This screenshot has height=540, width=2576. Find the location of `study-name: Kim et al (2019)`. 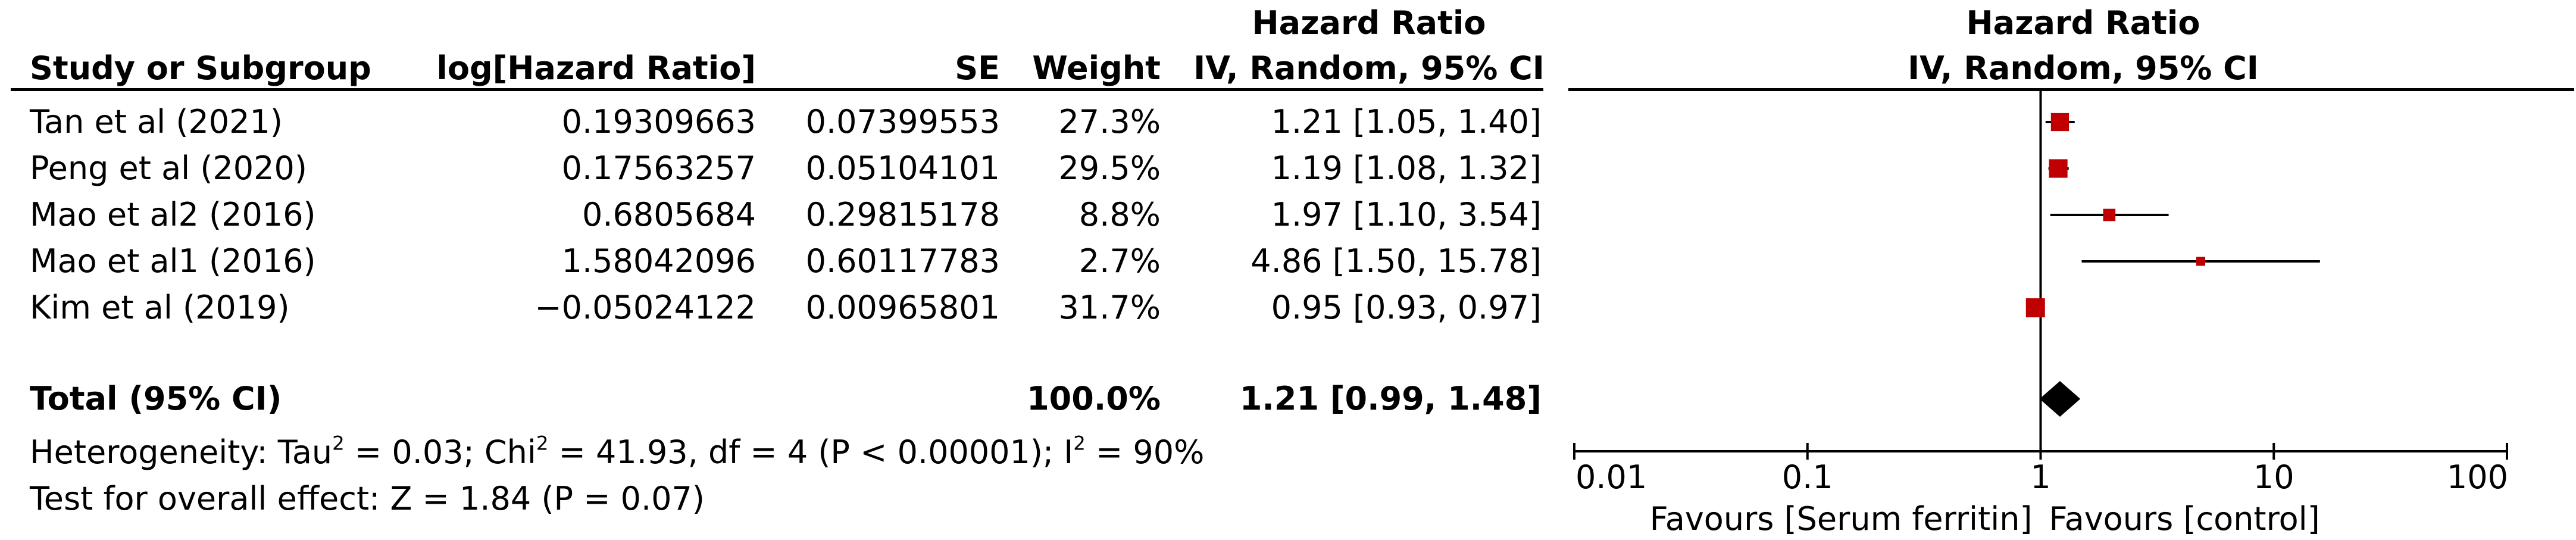

study-name: Kim et al (2019) is located at coordinates (160, 307).